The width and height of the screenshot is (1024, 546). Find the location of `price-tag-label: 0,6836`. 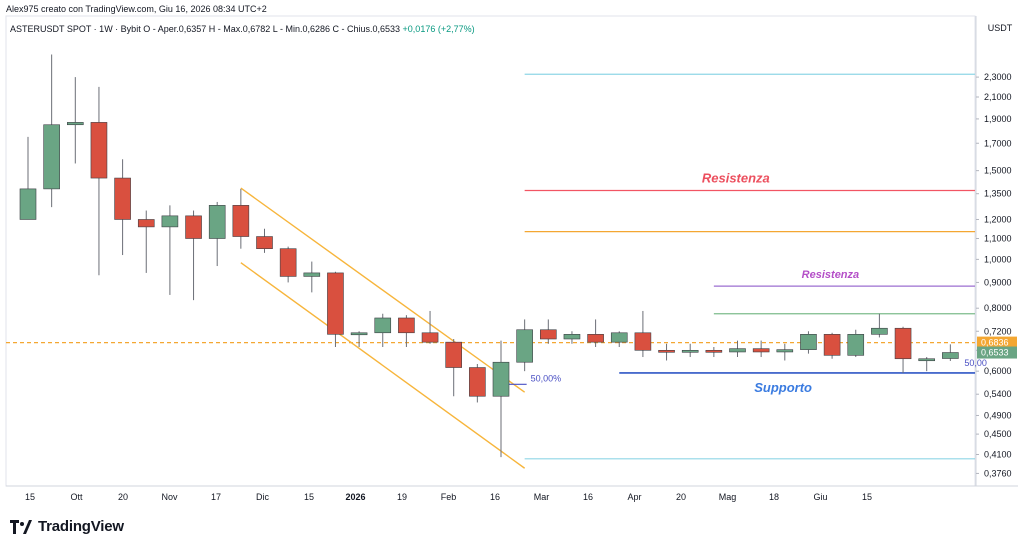

price-tag-label: 0,6836 is located at coordinates (995, 343).